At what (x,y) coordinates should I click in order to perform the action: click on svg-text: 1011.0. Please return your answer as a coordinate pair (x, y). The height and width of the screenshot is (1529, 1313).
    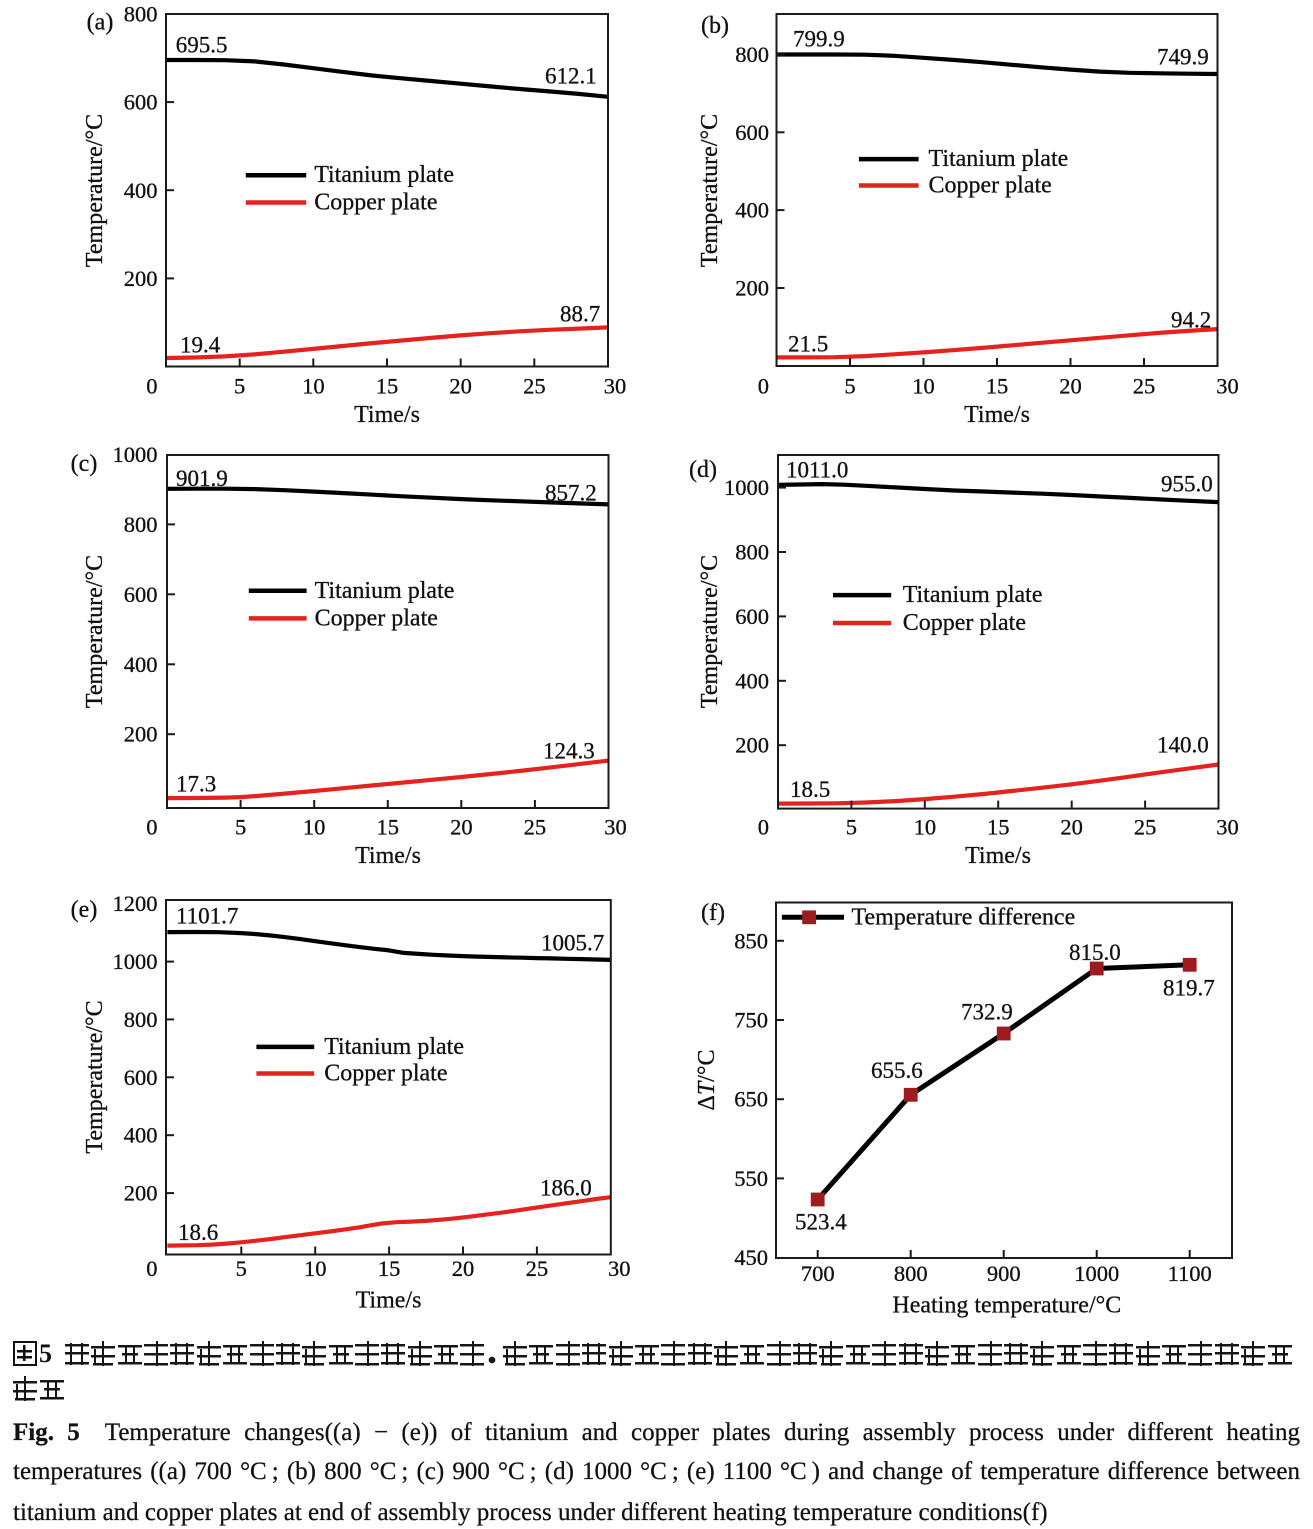
    Looking at the image, I should click on (817, 470).